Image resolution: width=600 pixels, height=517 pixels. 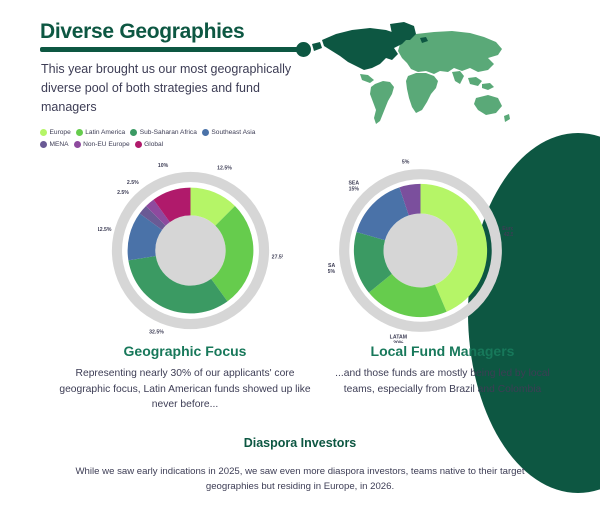 What do you see at coordinates (507, 233) in the screenshot?
I see `donut-slice-label: Europe42.5%` at bounding box center [507, 233].